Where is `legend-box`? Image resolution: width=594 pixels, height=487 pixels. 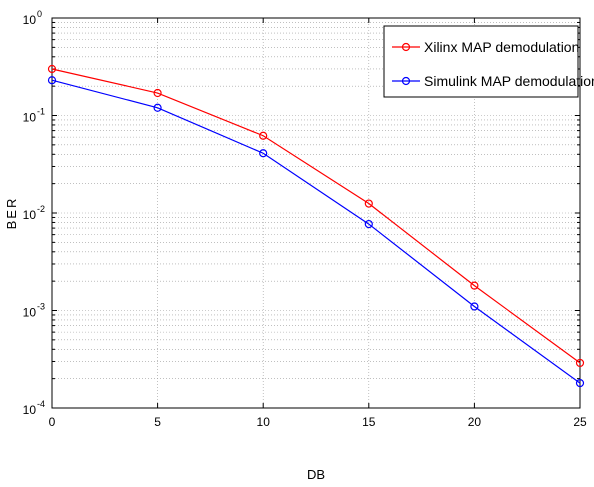
legend-box is located at coordinates (481, 61).